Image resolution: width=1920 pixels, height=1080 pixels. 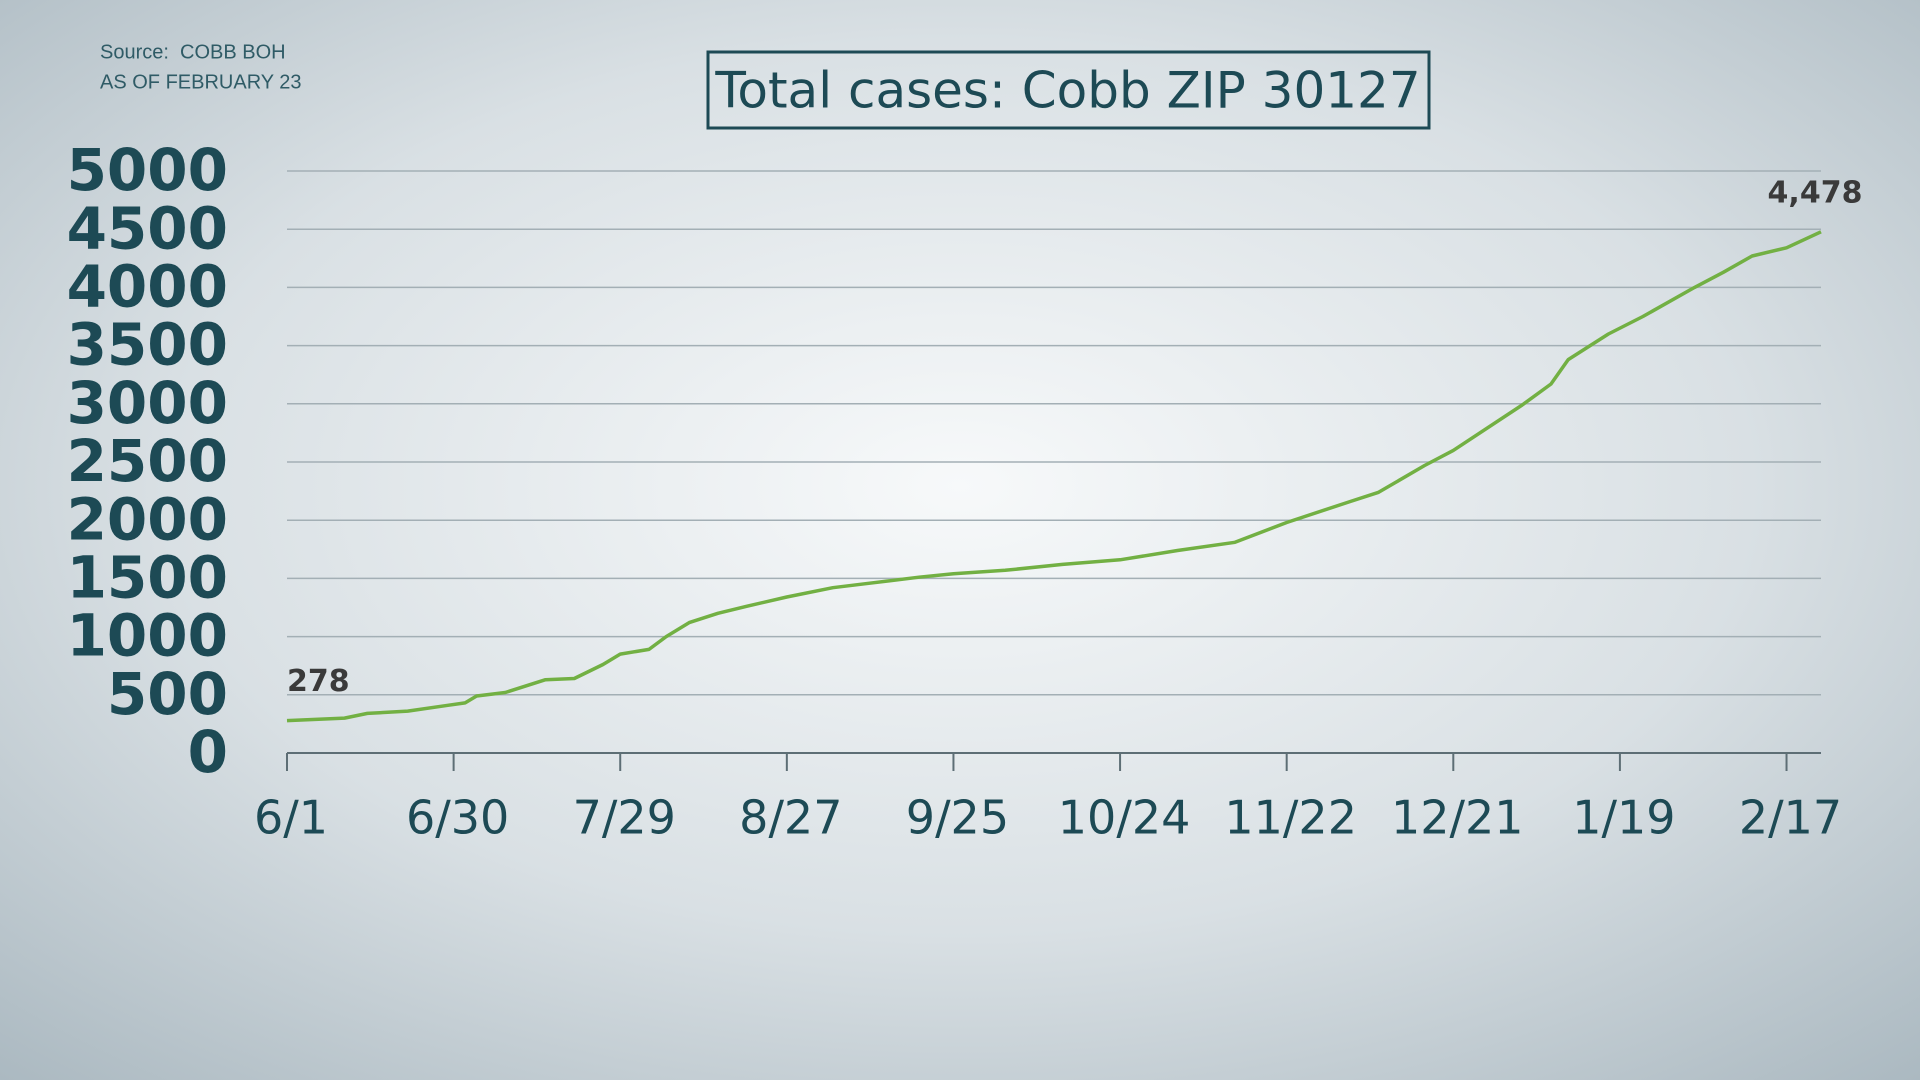 What do you see at coordinates (291, 818) in the screenshot?
I see `x-tick-label: 6/1` at bounding box center [291, 818].